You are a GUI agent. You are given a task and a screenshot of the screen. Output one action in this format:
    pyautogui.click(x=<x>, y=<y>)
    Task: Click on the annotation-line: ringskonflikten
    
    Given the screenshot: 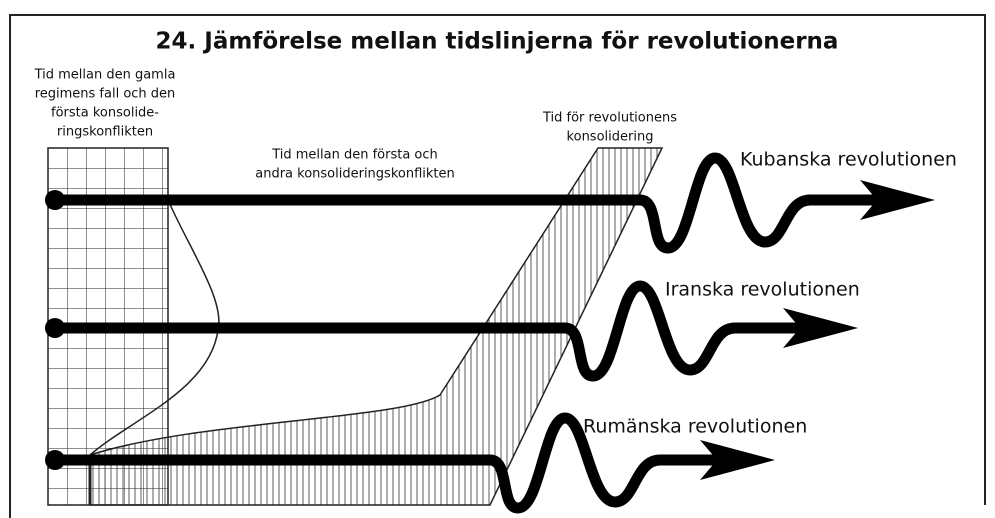 What is the action you would take?
    pyautogui.click(x=105, y=132)
    